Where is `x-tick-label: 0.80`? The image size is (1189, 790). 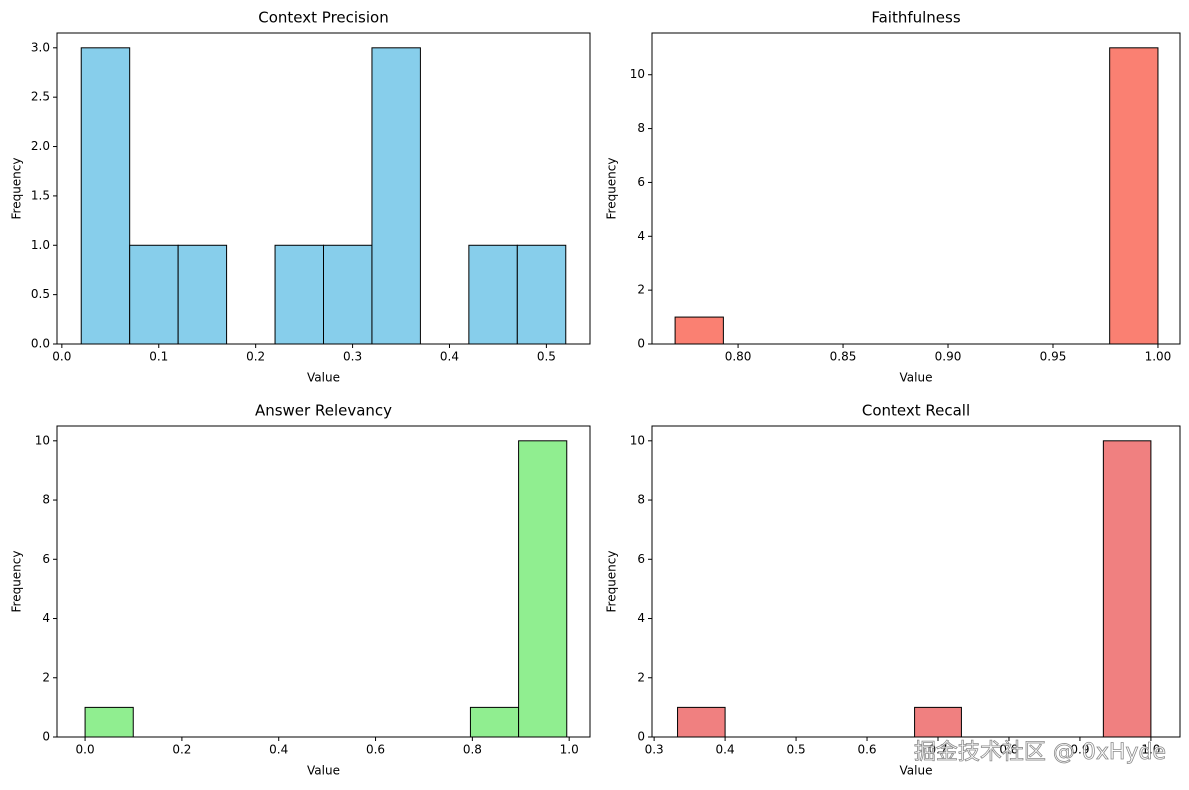
x-tick-label: 0.80 is located at coordinates (738, 357).